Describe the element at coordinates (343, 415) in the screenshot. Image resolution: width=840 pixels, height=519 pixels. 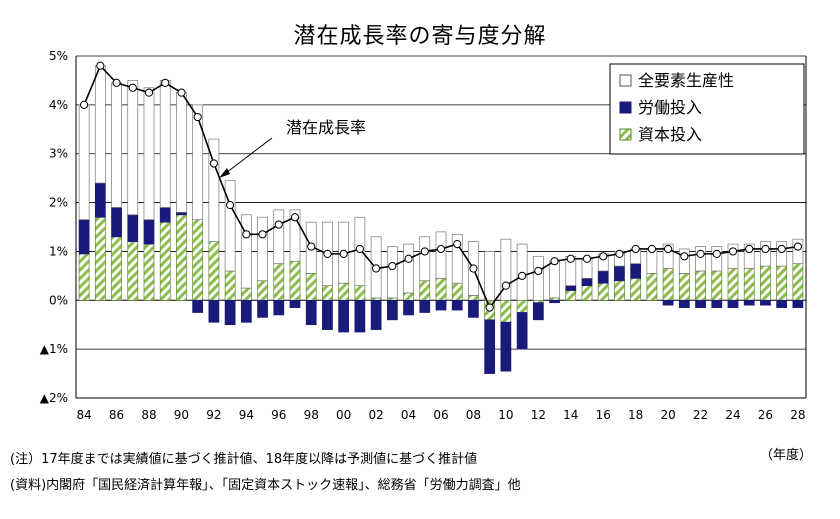
I see `x-tick-label: 00` at that location.